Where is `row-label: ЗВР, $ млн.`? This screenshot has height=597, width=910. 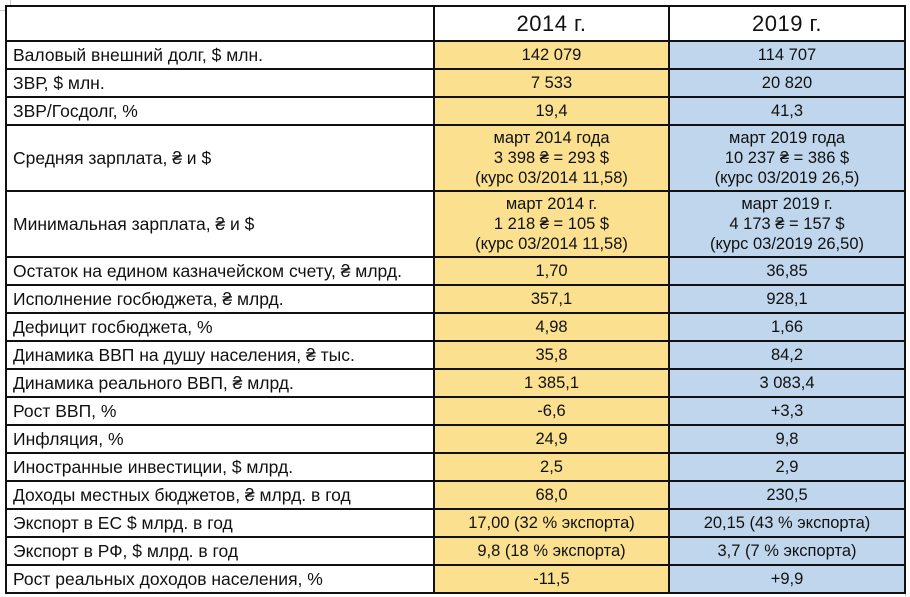
row-label: ЗВР, $ млн. is located at coordinates (220, 83).